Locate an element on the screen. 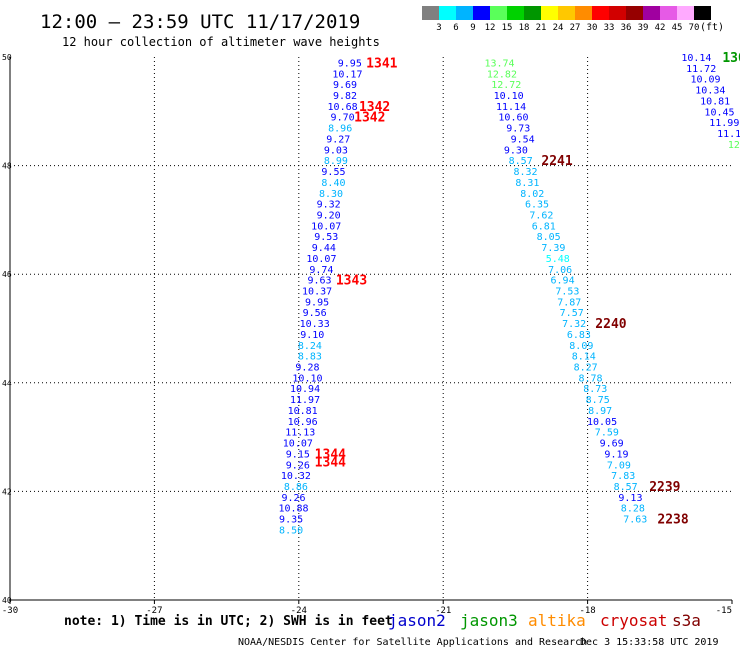 Image resolution: width=740 pixels, height=654 pixels. wave-height-value: 9.20 is located at coordinates (329, 215).